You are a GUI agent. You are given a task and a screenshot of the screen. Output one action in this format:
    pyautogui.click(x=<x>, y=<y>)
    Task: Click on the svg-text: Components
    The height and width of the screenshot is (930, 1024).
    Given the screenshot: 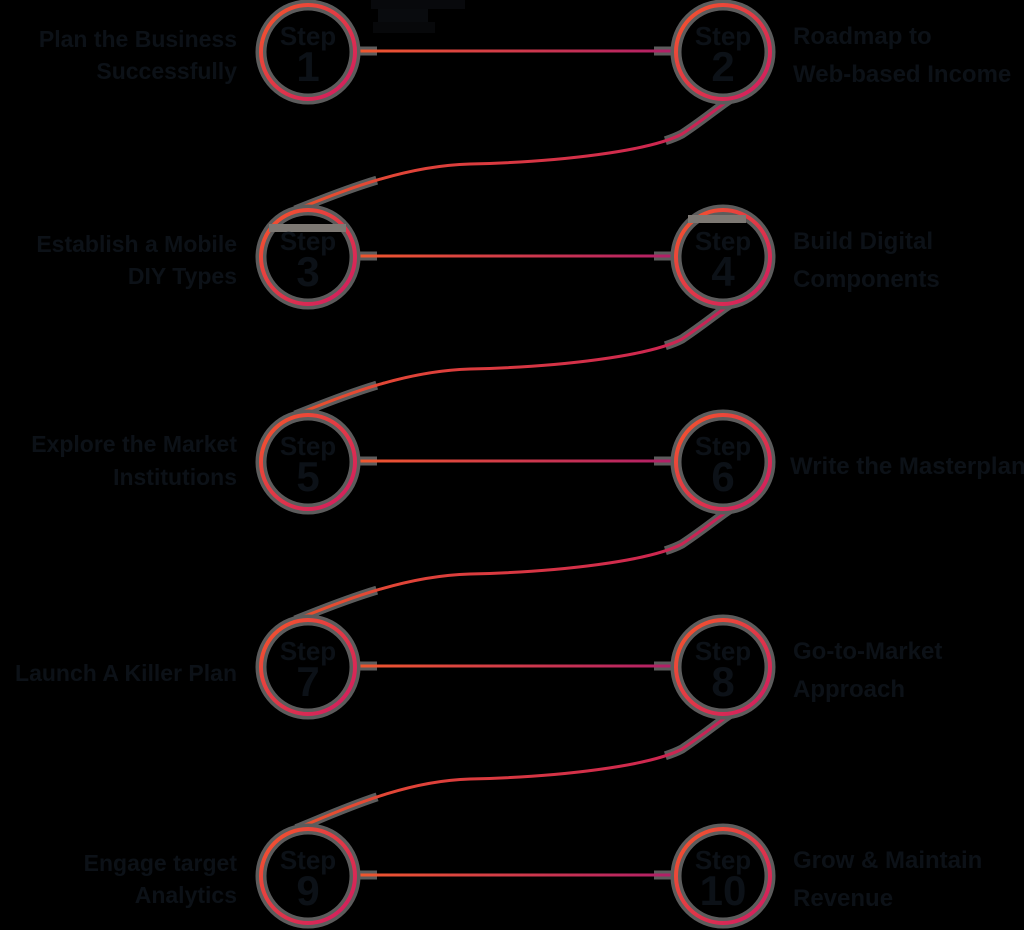 What is the action you would take?
    pyautogui.click(x=866, y=279)
    